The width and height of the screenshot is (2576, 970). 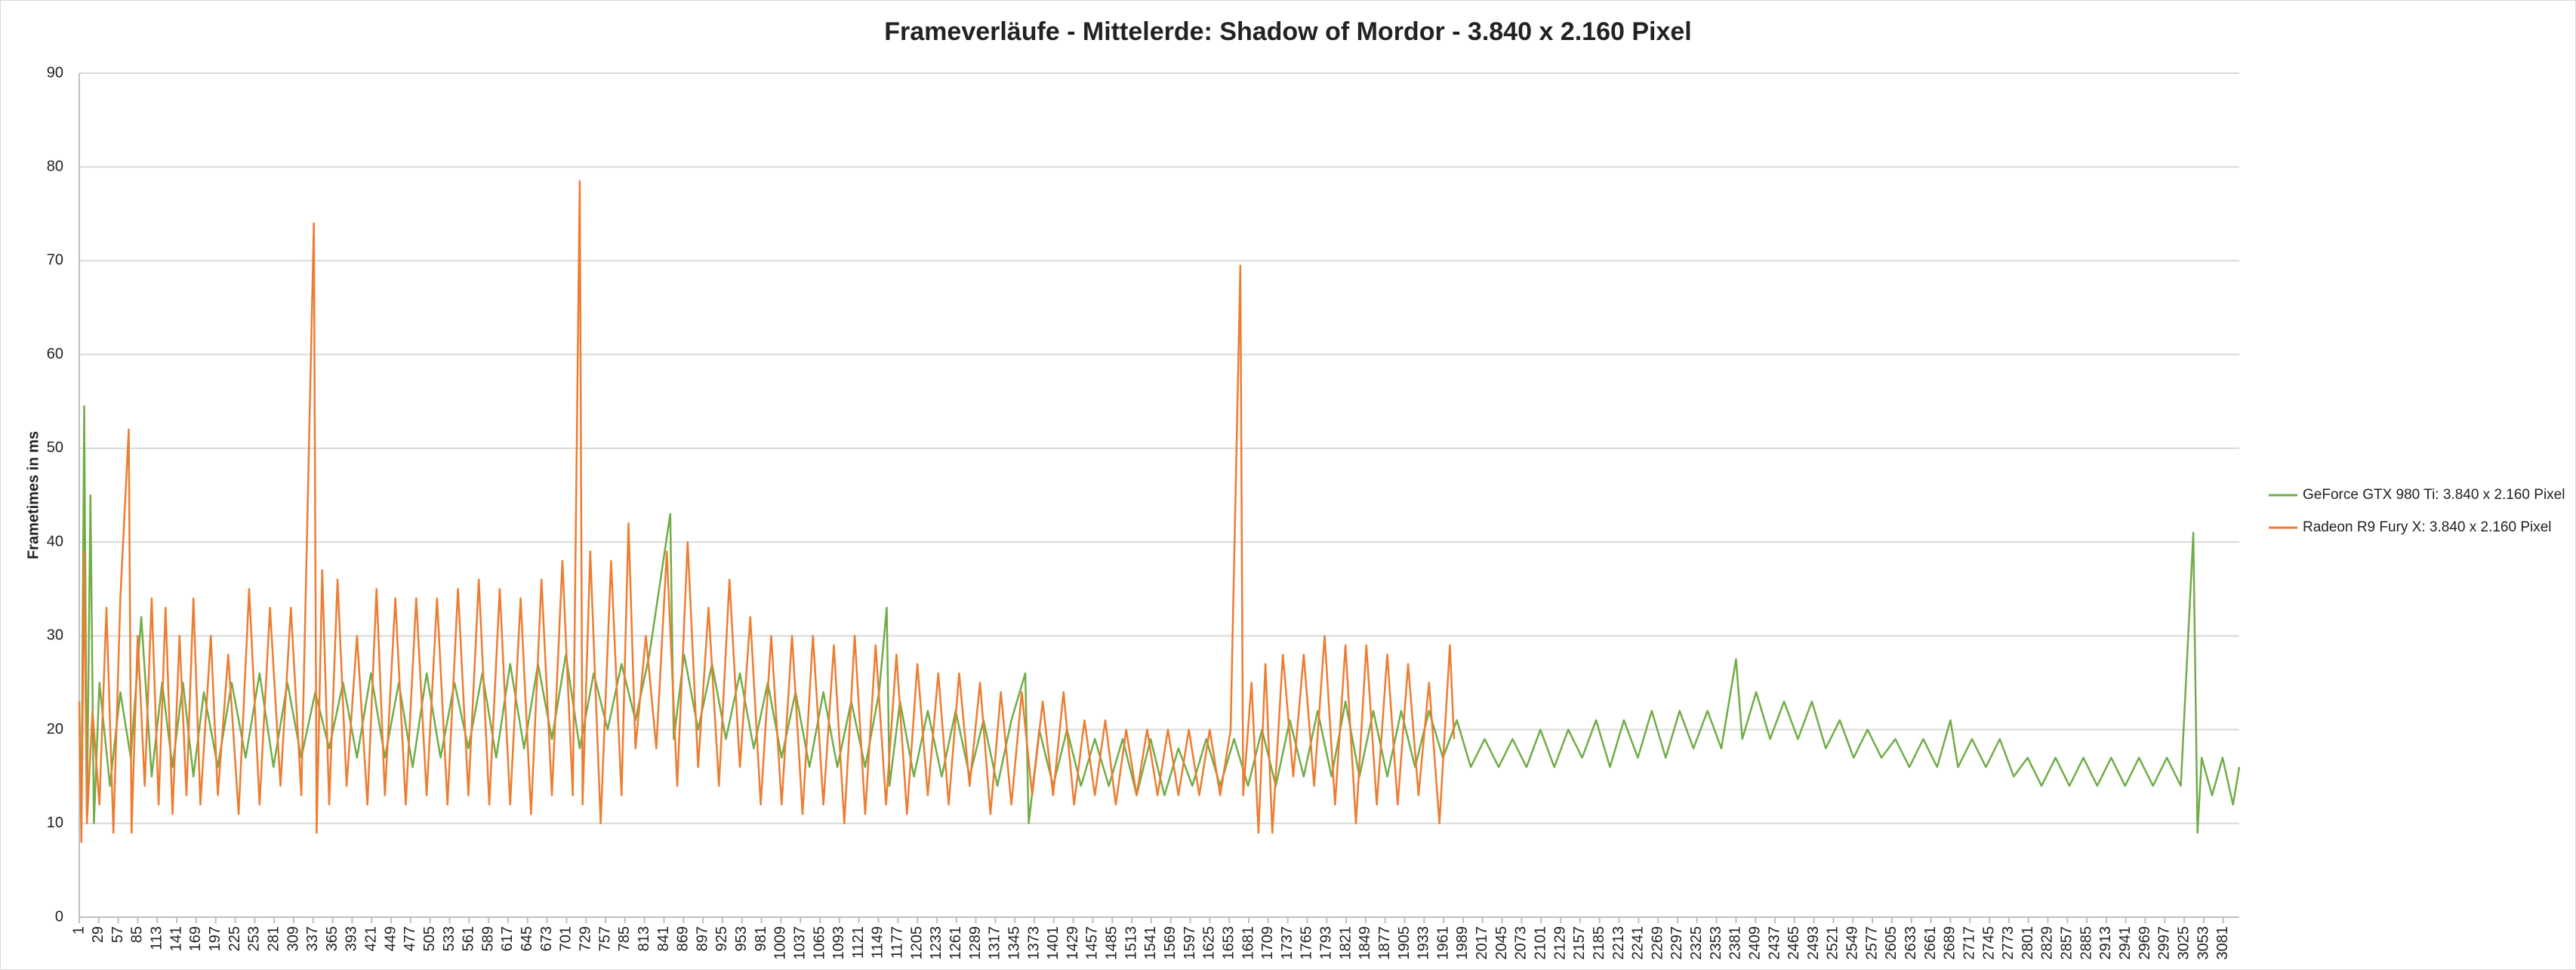 What do you see at coordinates (332, 938) in the screenshot?
I see `x-tick-label: 365` at bounding box center [332, 938].